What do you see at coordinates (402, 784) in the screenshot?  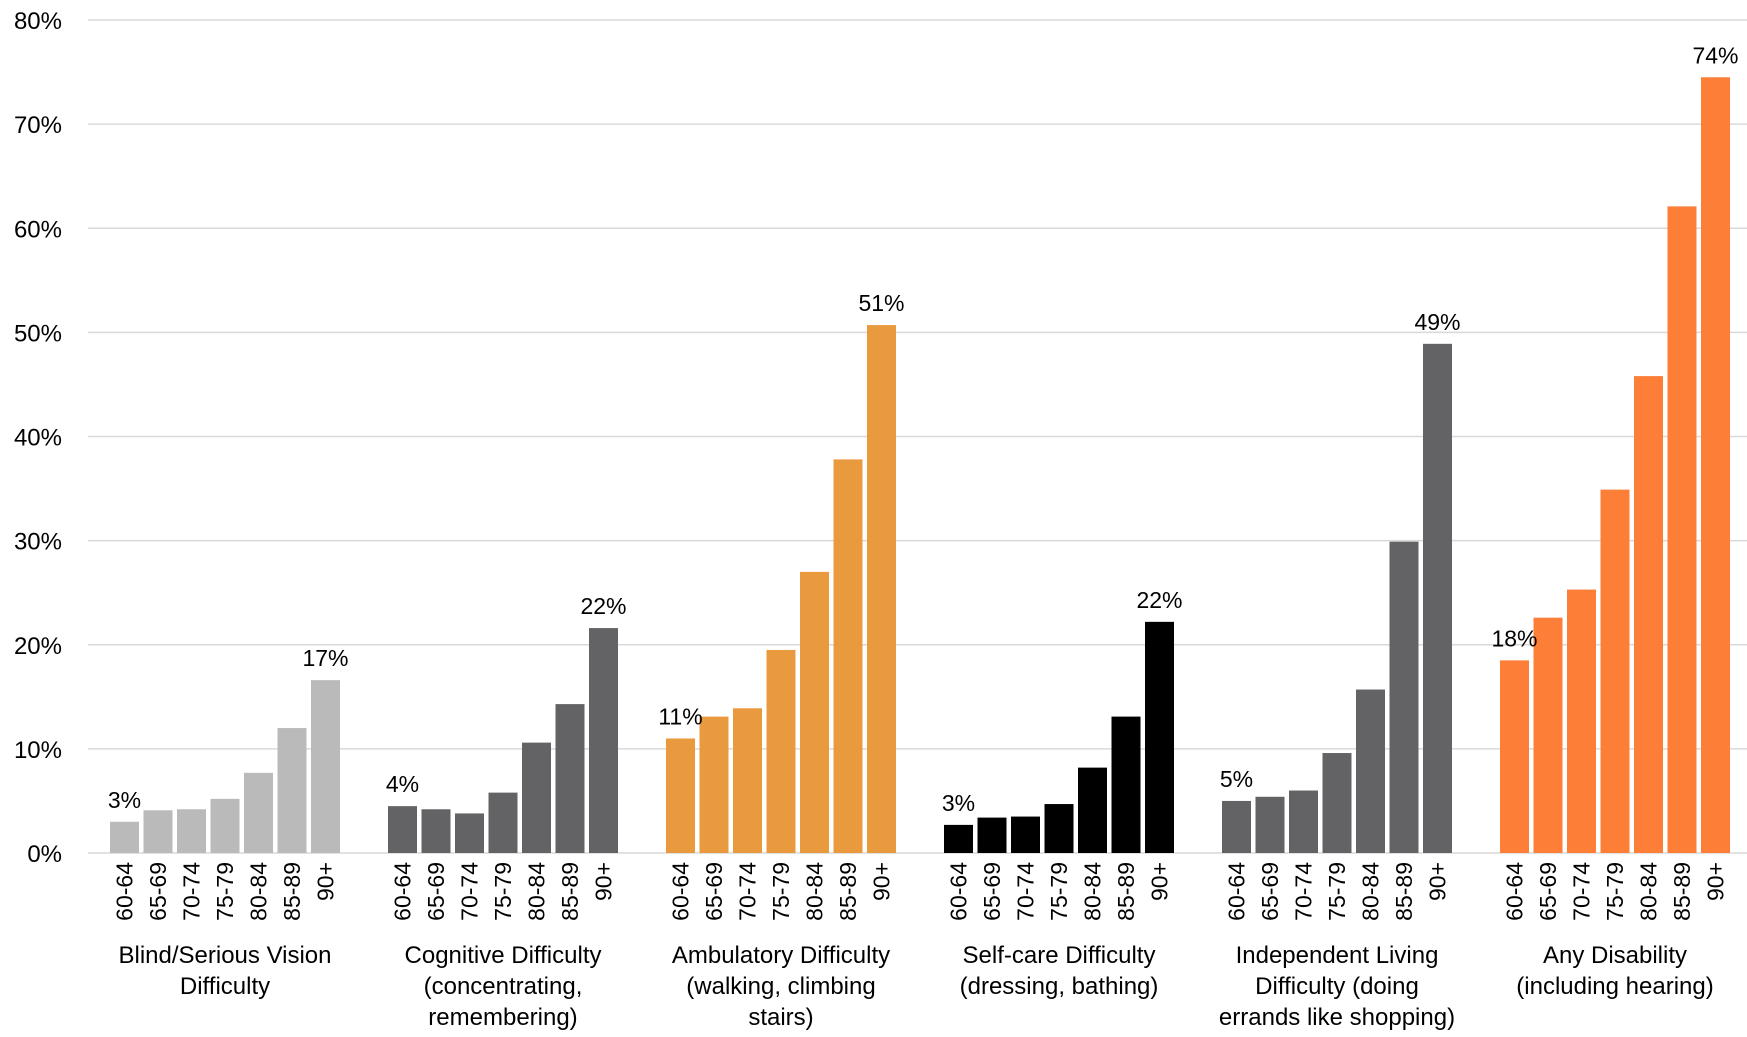 I see `data-label: 4%` at bounding box center [402, 784].